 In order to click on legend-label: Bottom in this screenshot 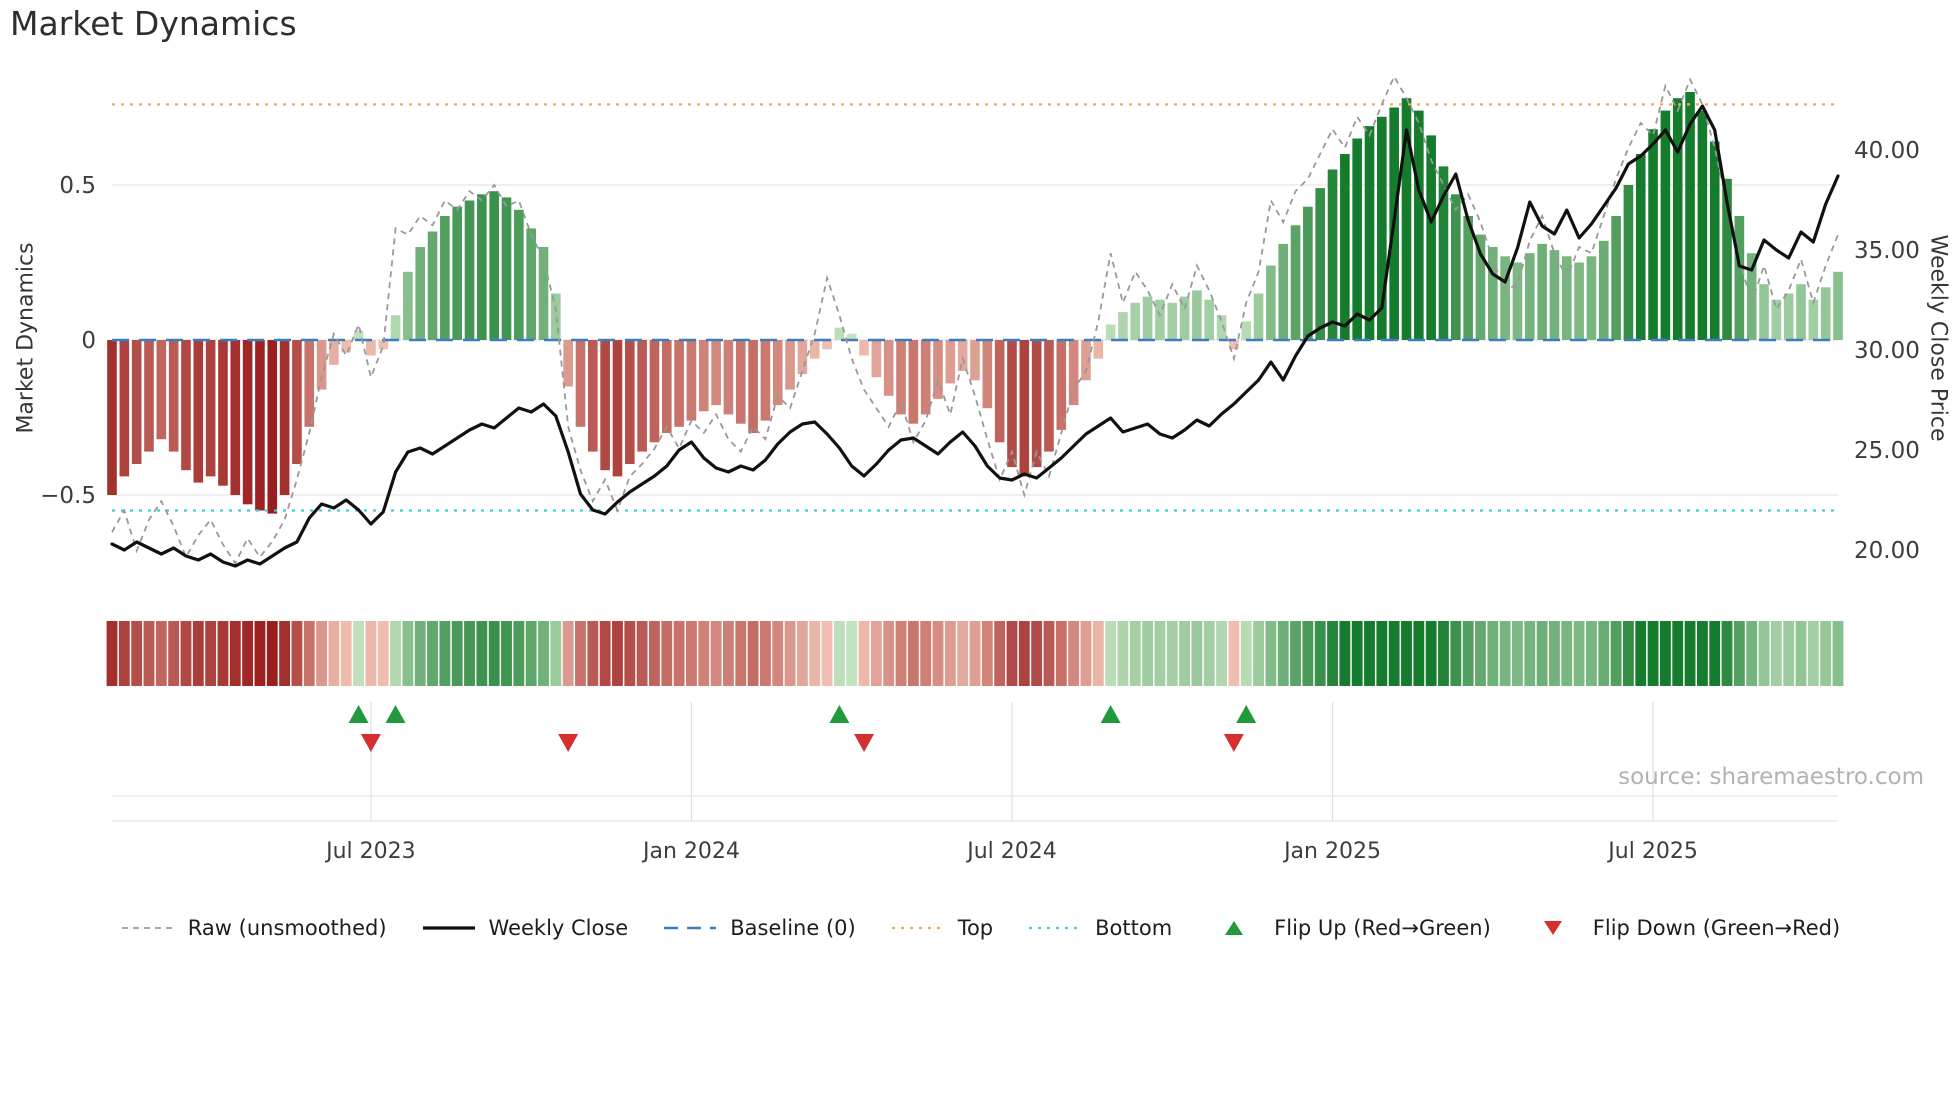, I will do `click(1134, 928)`.